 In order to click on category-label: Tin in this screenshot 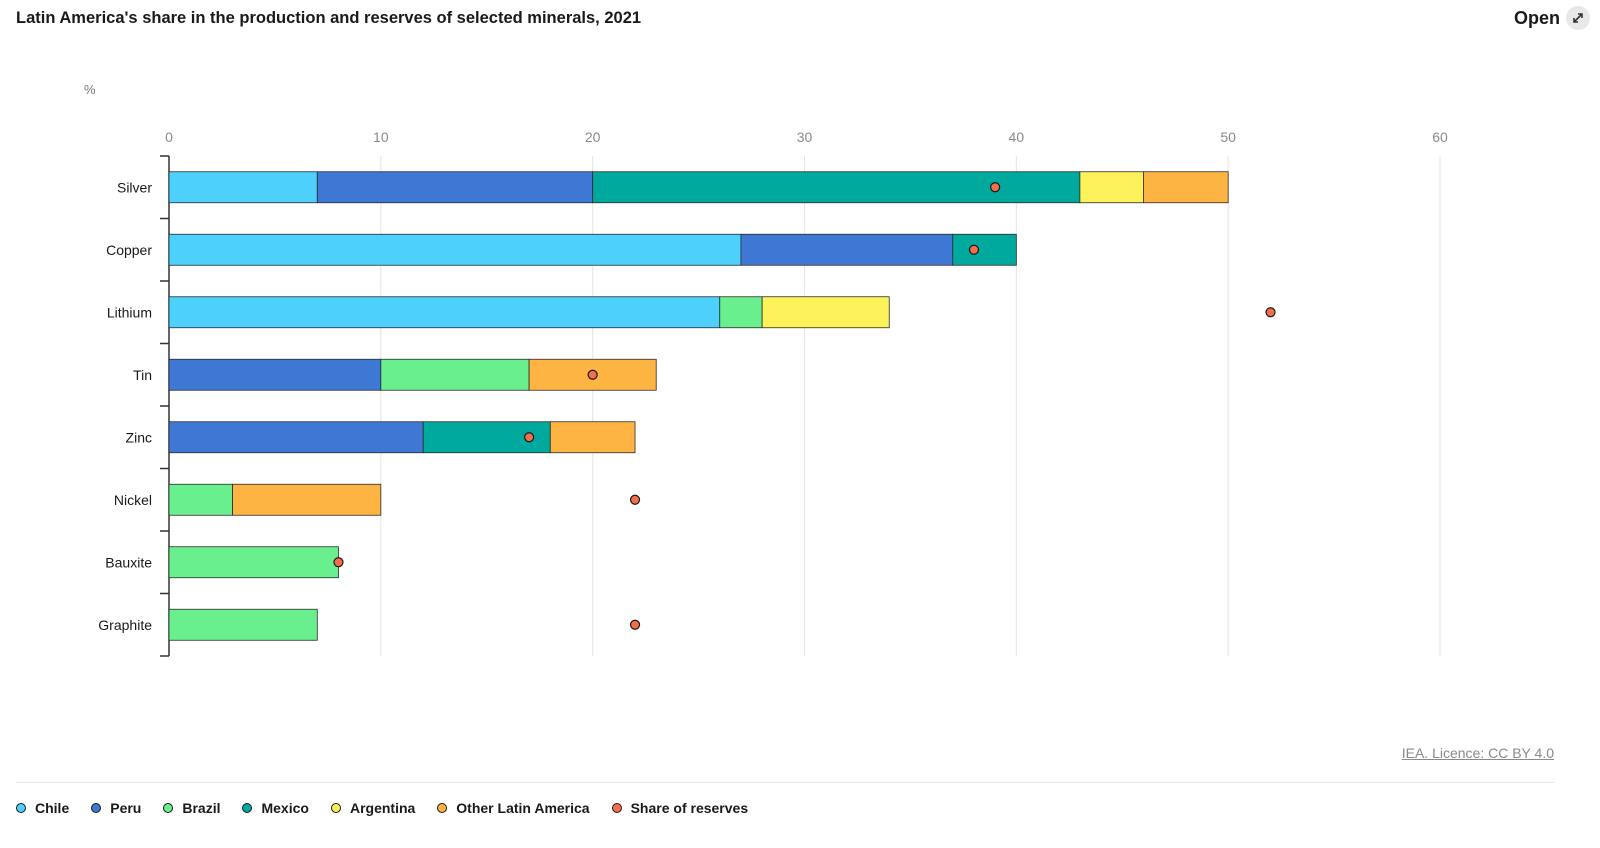, I will do `click(142, 375)`.